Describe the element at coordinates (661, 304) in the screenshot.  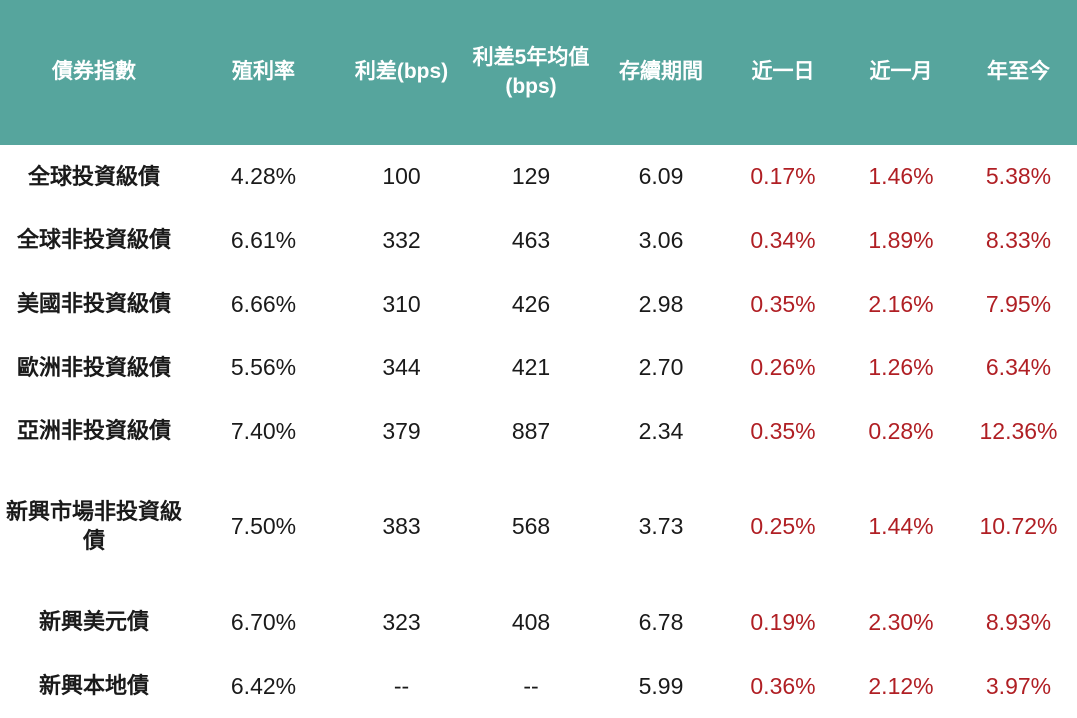
I see `cell-duration: 2.98` at that location.